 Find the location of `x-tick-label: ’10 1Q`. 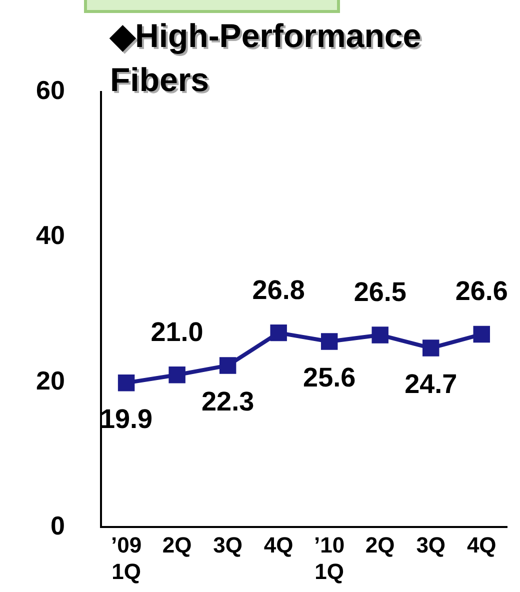

x-tick-label: ’10 1Q is located at coordinates (329, 558).